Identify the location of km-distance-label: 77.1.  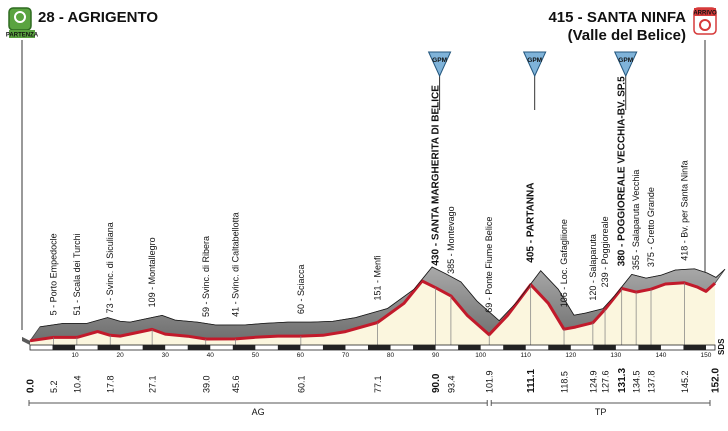
(378, 384).